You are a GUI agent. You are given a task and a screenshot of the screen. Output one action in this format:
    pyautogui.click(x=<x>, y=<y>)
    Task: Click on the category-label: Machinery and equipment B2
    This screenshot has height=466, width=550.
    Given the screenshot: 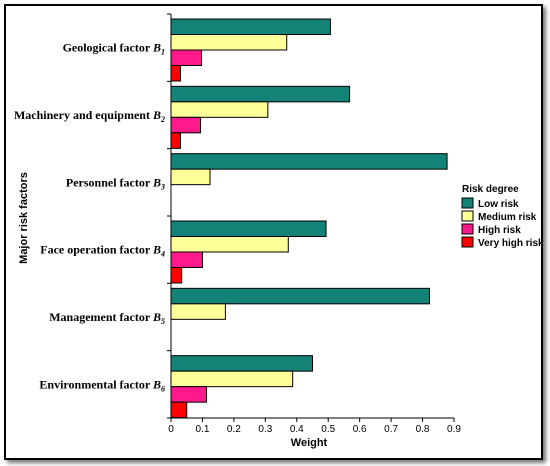 What is the action you would take?
    pyautogui.click(x=89, y=116)
    